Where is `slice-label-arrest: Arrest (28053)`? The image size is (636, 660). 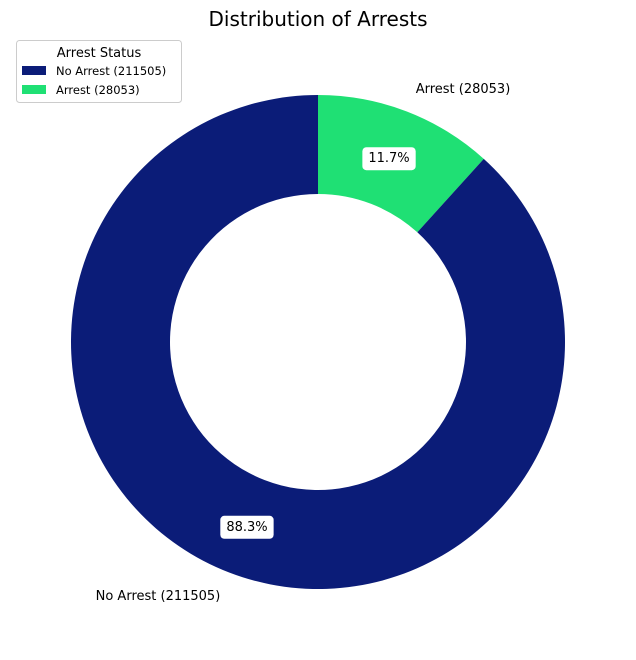 slice-label-arrest: Arrest (28053) is located at coordinates (463, 89).